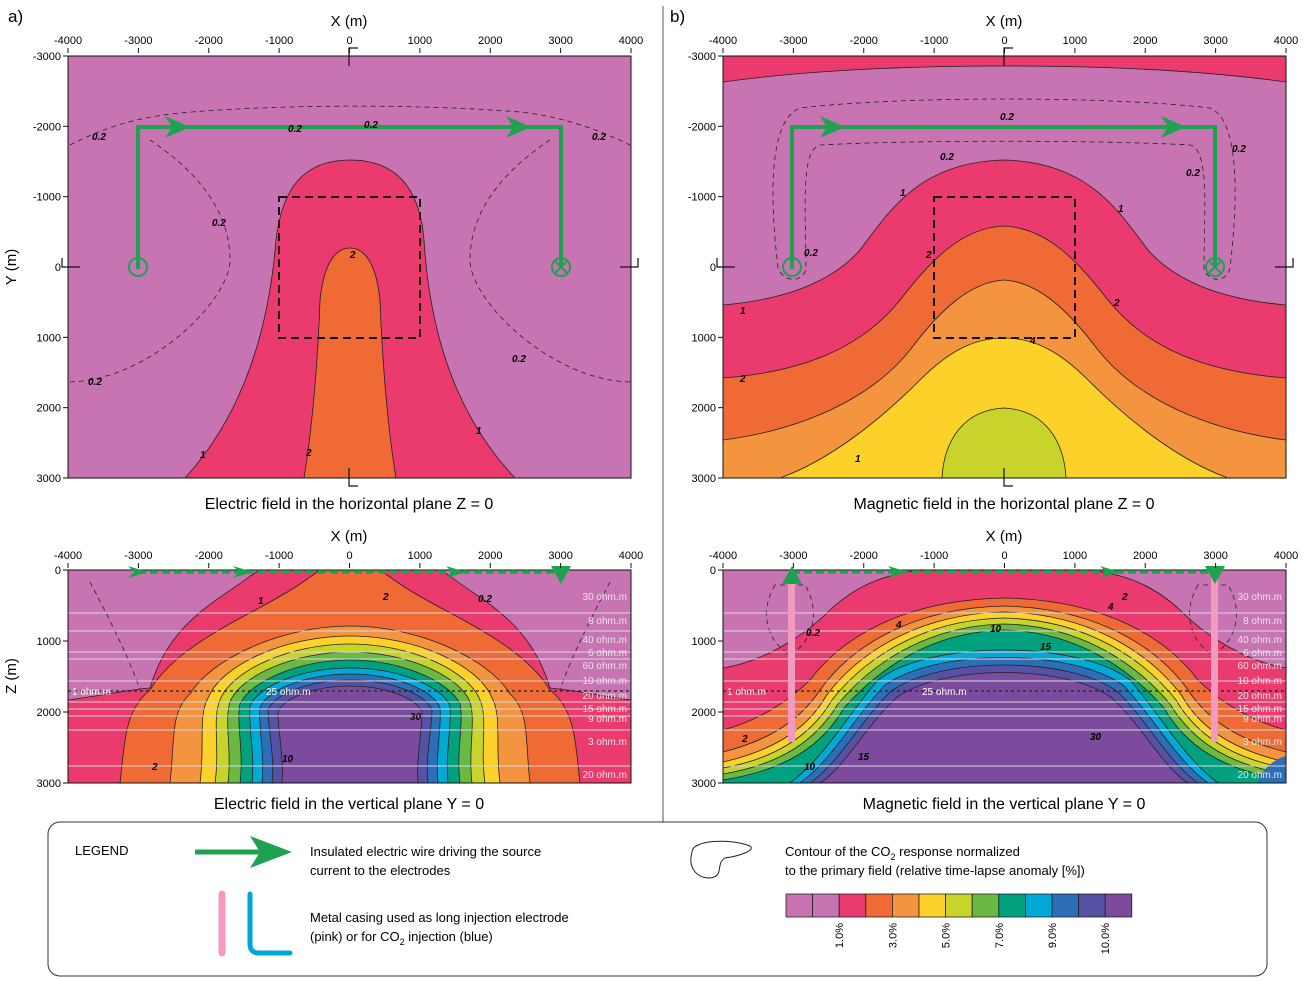 This screenshot has height=981, width=1313. What do you see at coordinates (49, 642) in the screenshot?
I see `y-tick-label: 1000` at bounding box center [49, 642].